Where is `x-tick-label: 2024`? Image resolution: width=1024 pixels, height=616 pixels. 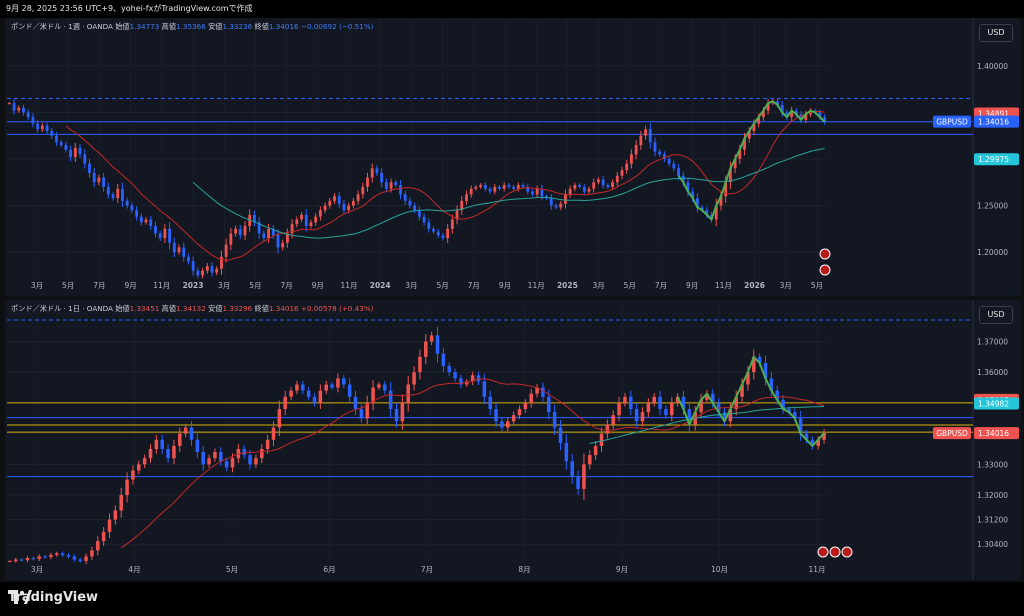 x-tick-label: 2024 is located at coordinates (380, 285).